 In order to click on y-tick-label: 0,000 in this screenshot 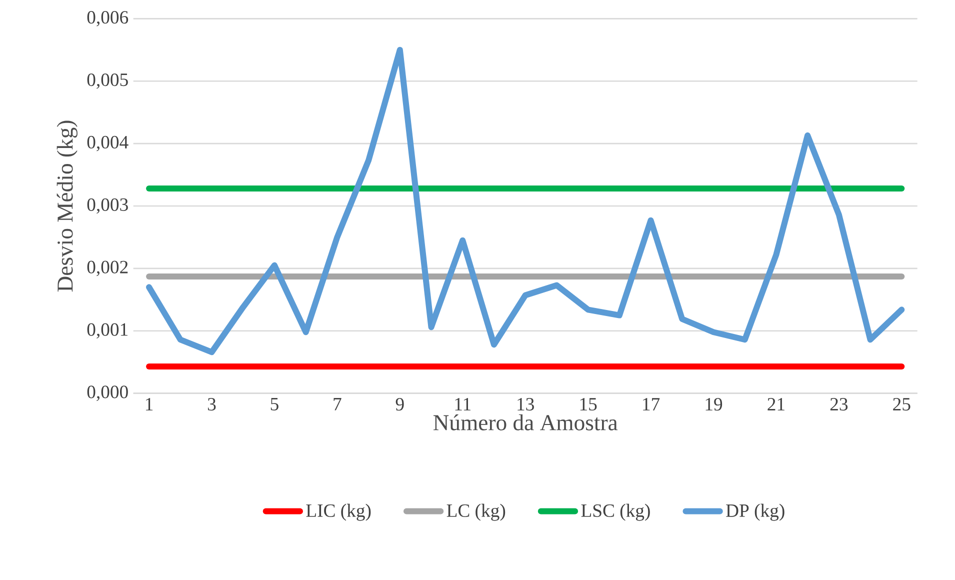, I will do `click(107, 393)`.